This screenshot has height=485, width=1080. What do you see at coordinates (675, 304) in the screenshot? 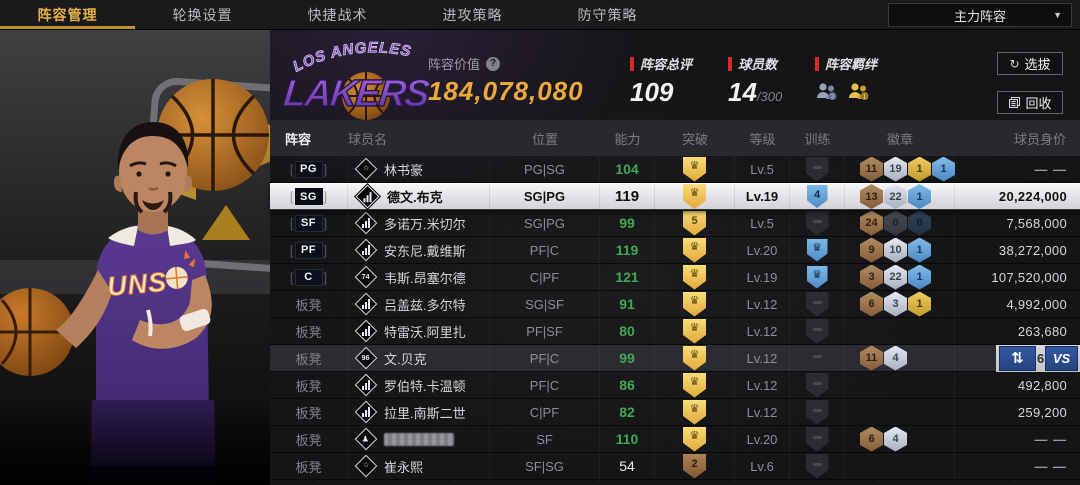
I see `table-row: 板凳 吕盖兹.多尔特 SG|SF 91 ♛ Lv.12 6 3 1 4,992,000` at bounding box center [675, 304].